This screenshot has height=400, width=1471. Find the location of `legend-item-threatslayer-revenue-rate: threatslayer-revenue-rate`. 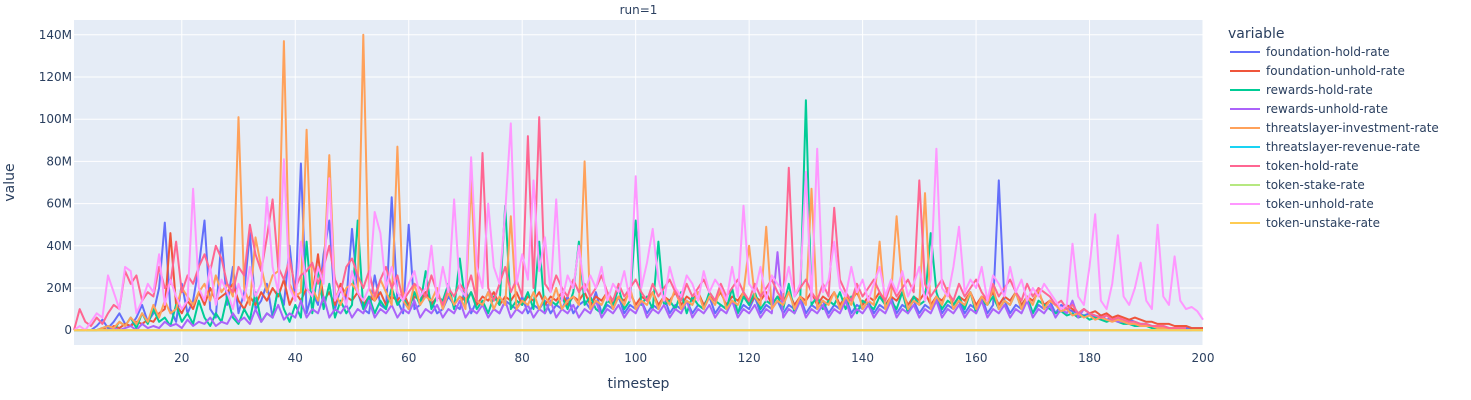

legend-item-threatslayer-revenue-rate: threatslayer-revenue-rate is located at coordinates (1325, 147).